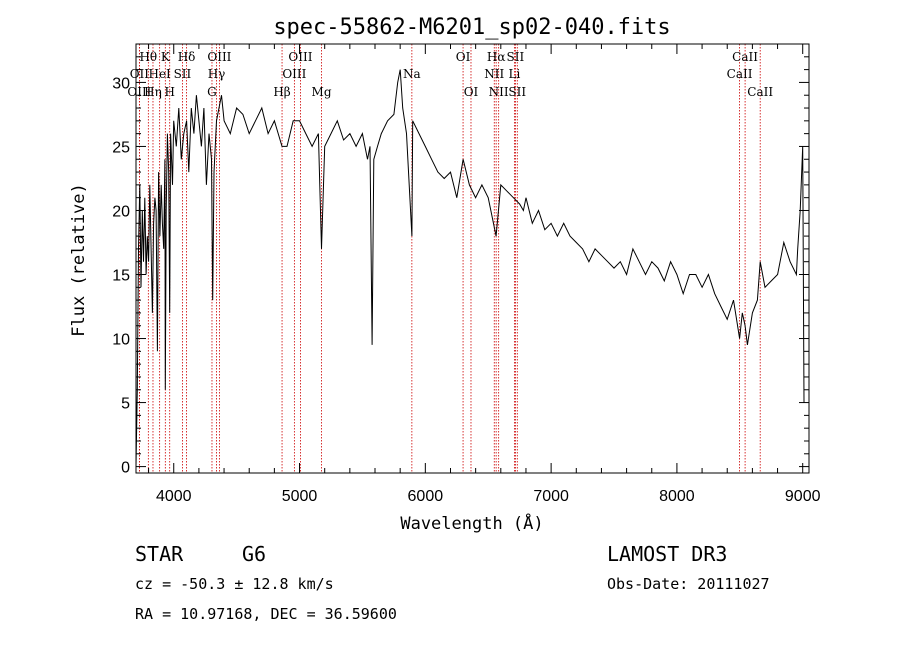 The width and height of the screenshot is (900, 649). Describe the element at coordinates (148, 57) in the screenshot. I see `reference-line-label: Hθ` at that location.